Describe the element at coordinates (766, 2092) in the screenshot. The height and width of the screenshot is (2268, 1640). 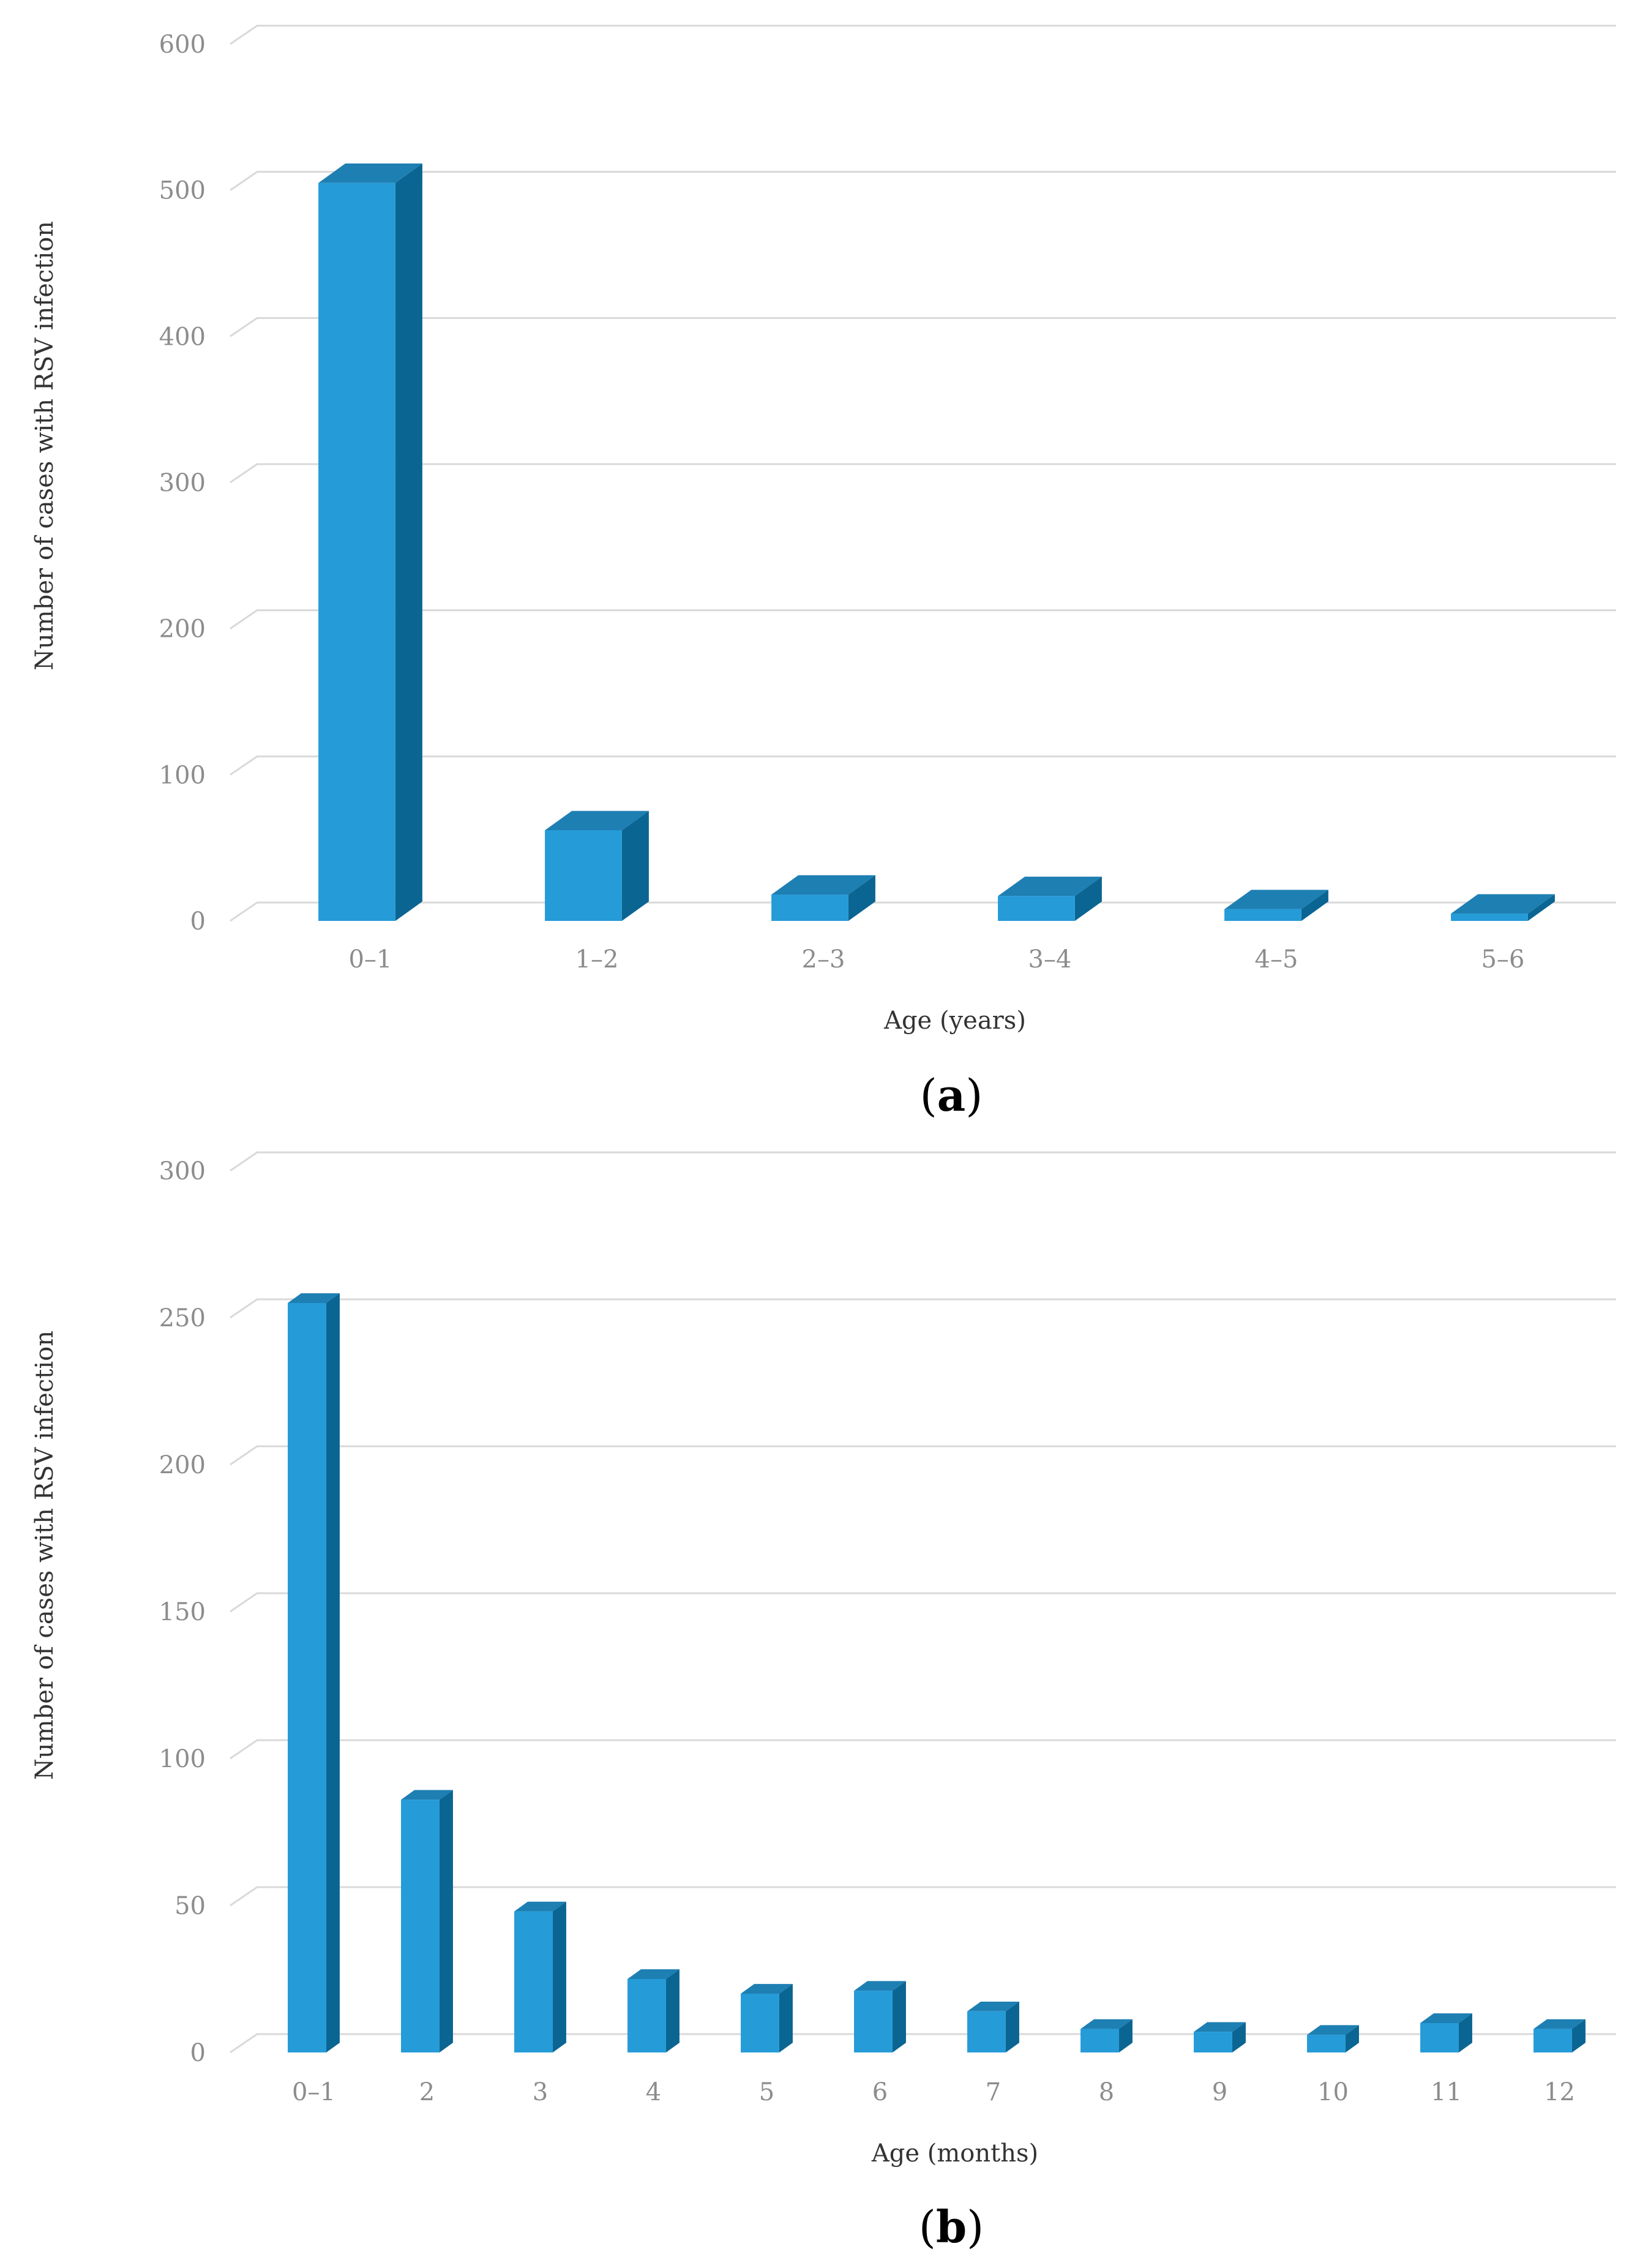
I see `x-tick-label: 5` at that location.